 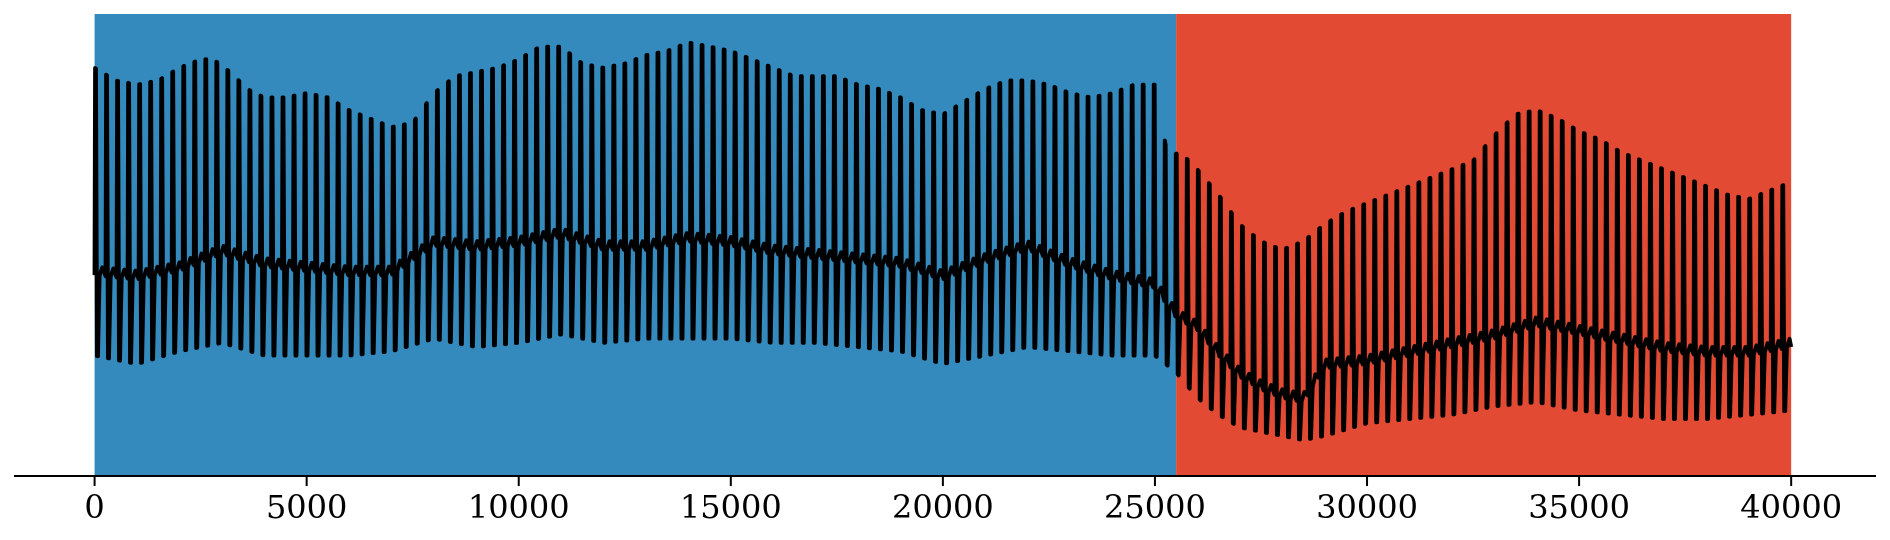 I want to click on x-tick-label: 0, so click(x=94, y=507).